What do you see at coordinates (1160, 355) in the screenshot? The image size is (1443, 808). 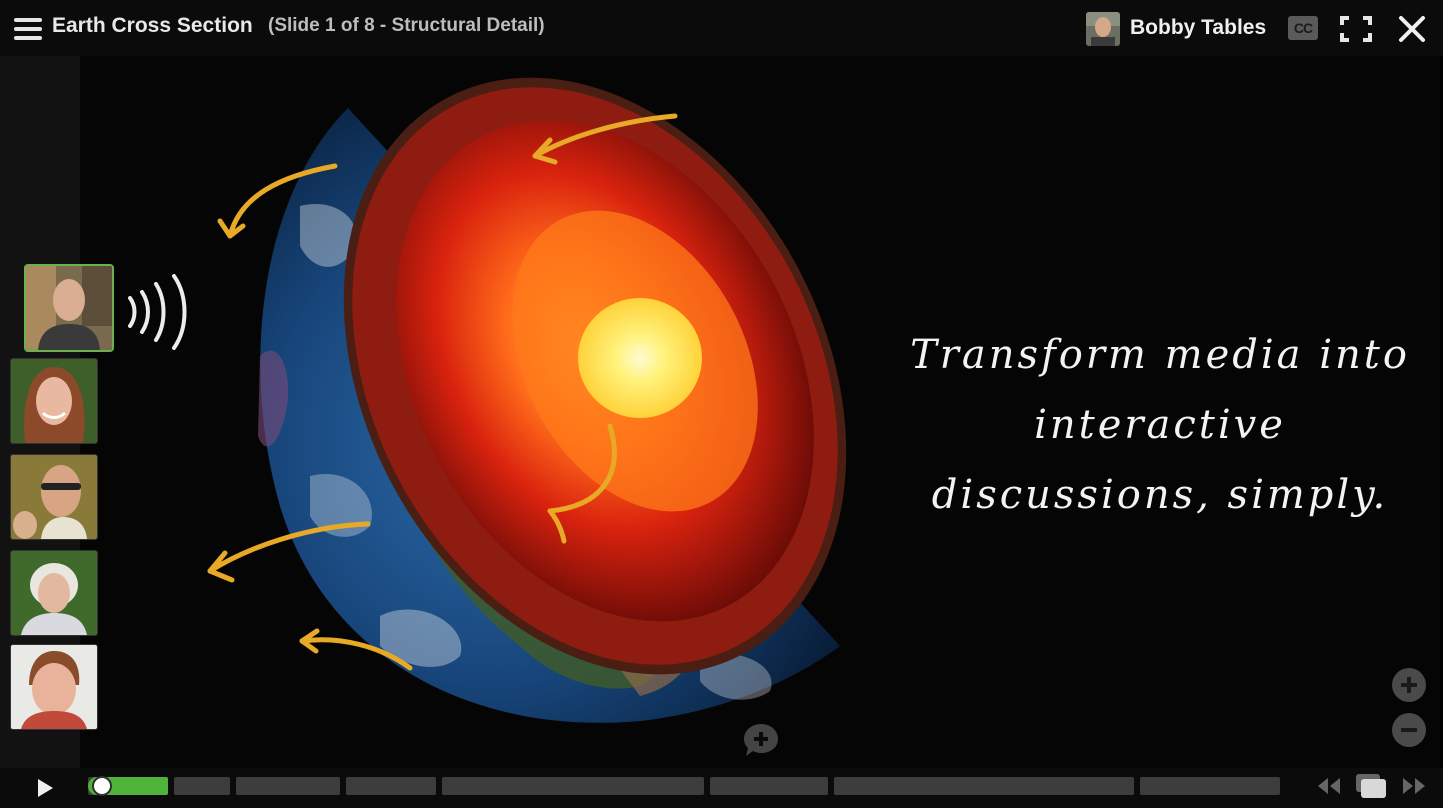 I see `headline-line-1: Transform media into` at bounding box center [1160, 355].